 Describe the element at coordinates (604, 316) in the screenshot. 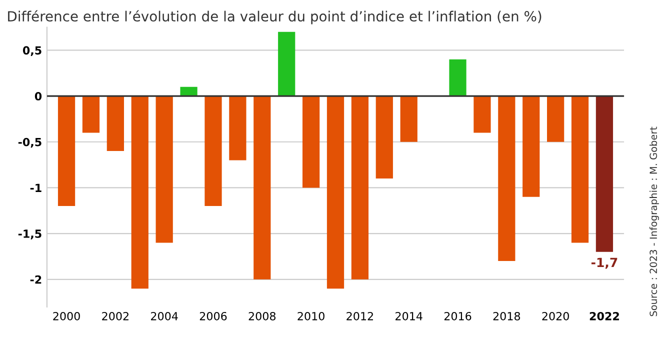

I see `x-tick-label: 2022` at that location.